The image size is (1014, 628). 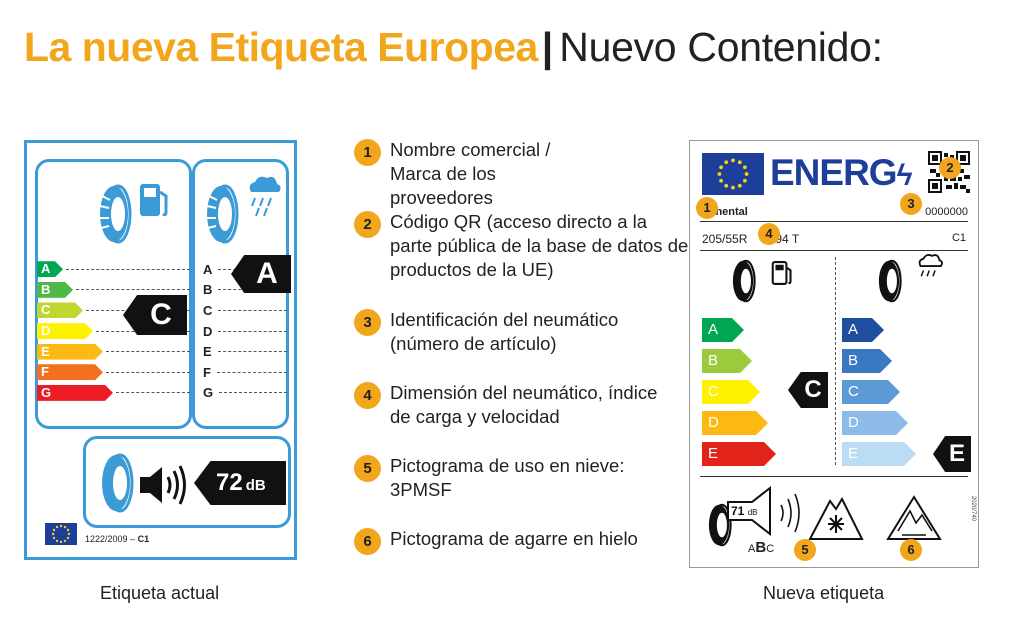 What do you see at coordinates (152, 290) in the screenshot?
I see `fuel-class-row: B` at bounding box center [152, 290].